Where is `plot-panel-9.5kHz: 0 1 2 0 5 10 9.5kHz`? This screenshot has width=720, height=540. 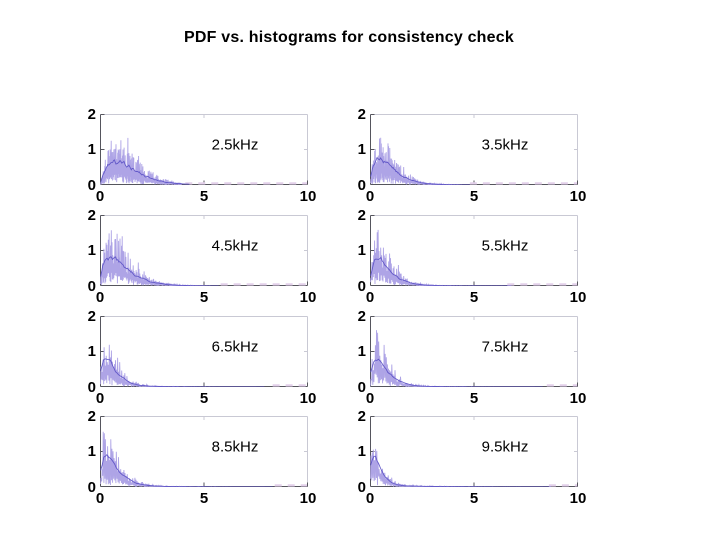 plot-panel-9.5kHz: 0 1 2 0 5 10 9.5kHz is located at coordinates (472, 458).